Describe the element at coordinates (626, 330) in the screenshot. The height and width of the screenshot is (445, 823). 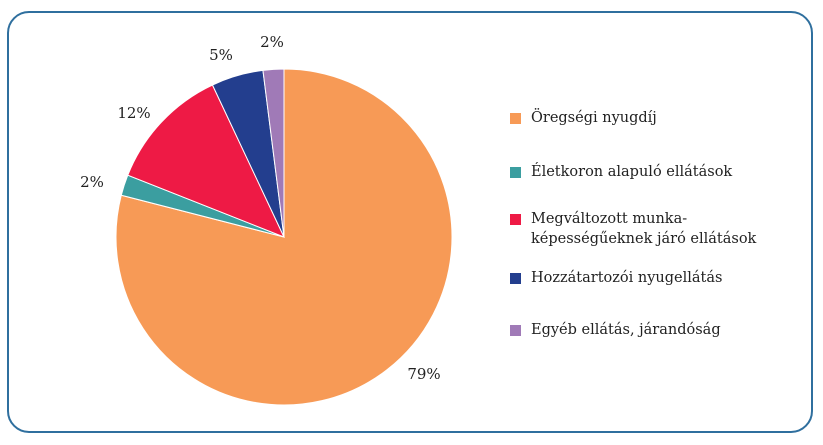
I see `legend-label: Egyéb ellátás, járandóság` at that location.